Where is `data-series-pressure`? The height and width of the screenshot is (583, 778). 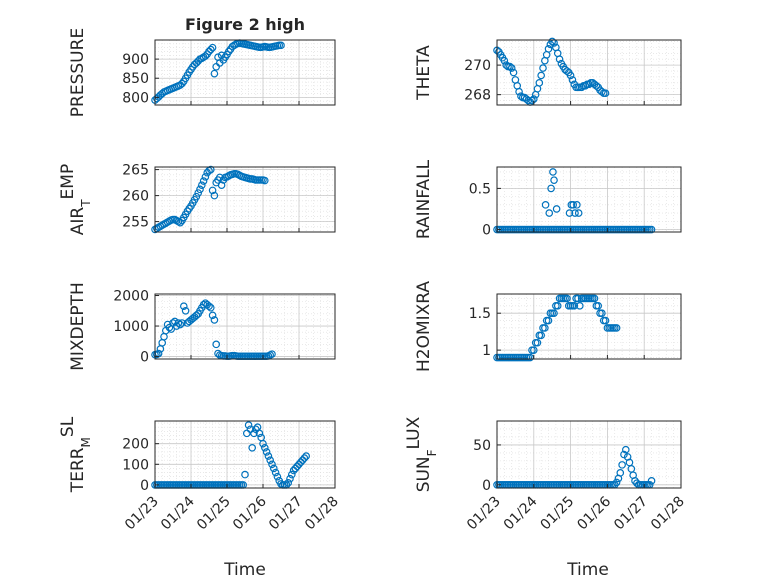
data-series-pressure is located at coordinates (218, 71).